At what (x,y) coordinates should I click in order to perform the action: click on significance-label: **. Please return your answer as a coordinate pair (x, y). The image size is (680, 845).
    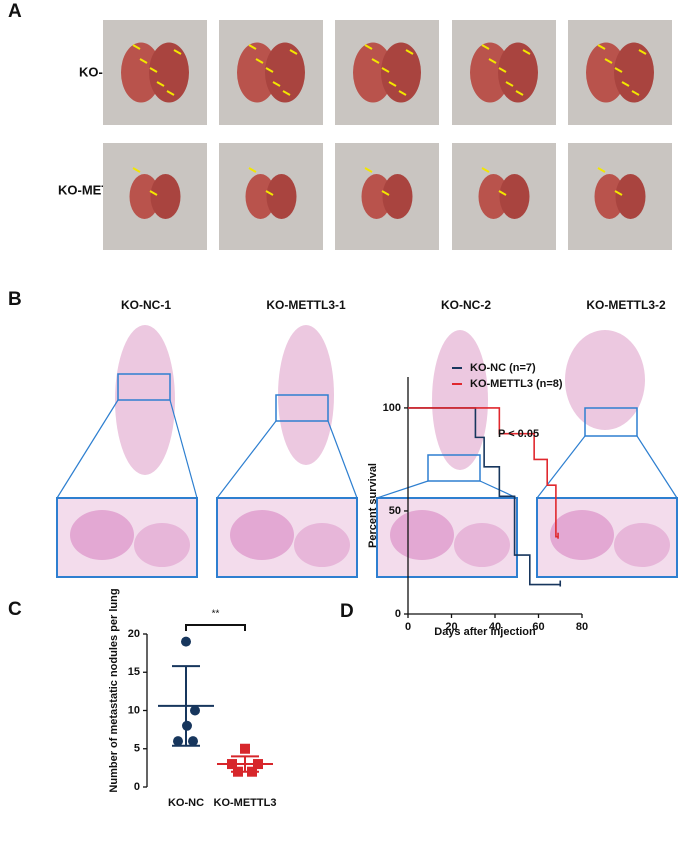
    Looking at the image, I should click on (216, 614).